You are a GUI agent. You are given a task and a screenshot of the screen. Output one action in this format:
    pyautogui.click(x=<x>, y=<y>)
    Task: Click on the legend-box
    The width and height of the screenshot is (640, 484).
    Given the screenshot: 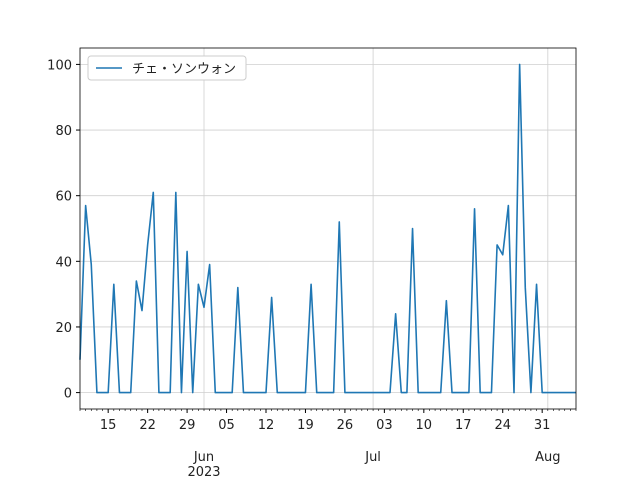 What is the action you would take?
    pyautogui.click(x=167, y=68)
    